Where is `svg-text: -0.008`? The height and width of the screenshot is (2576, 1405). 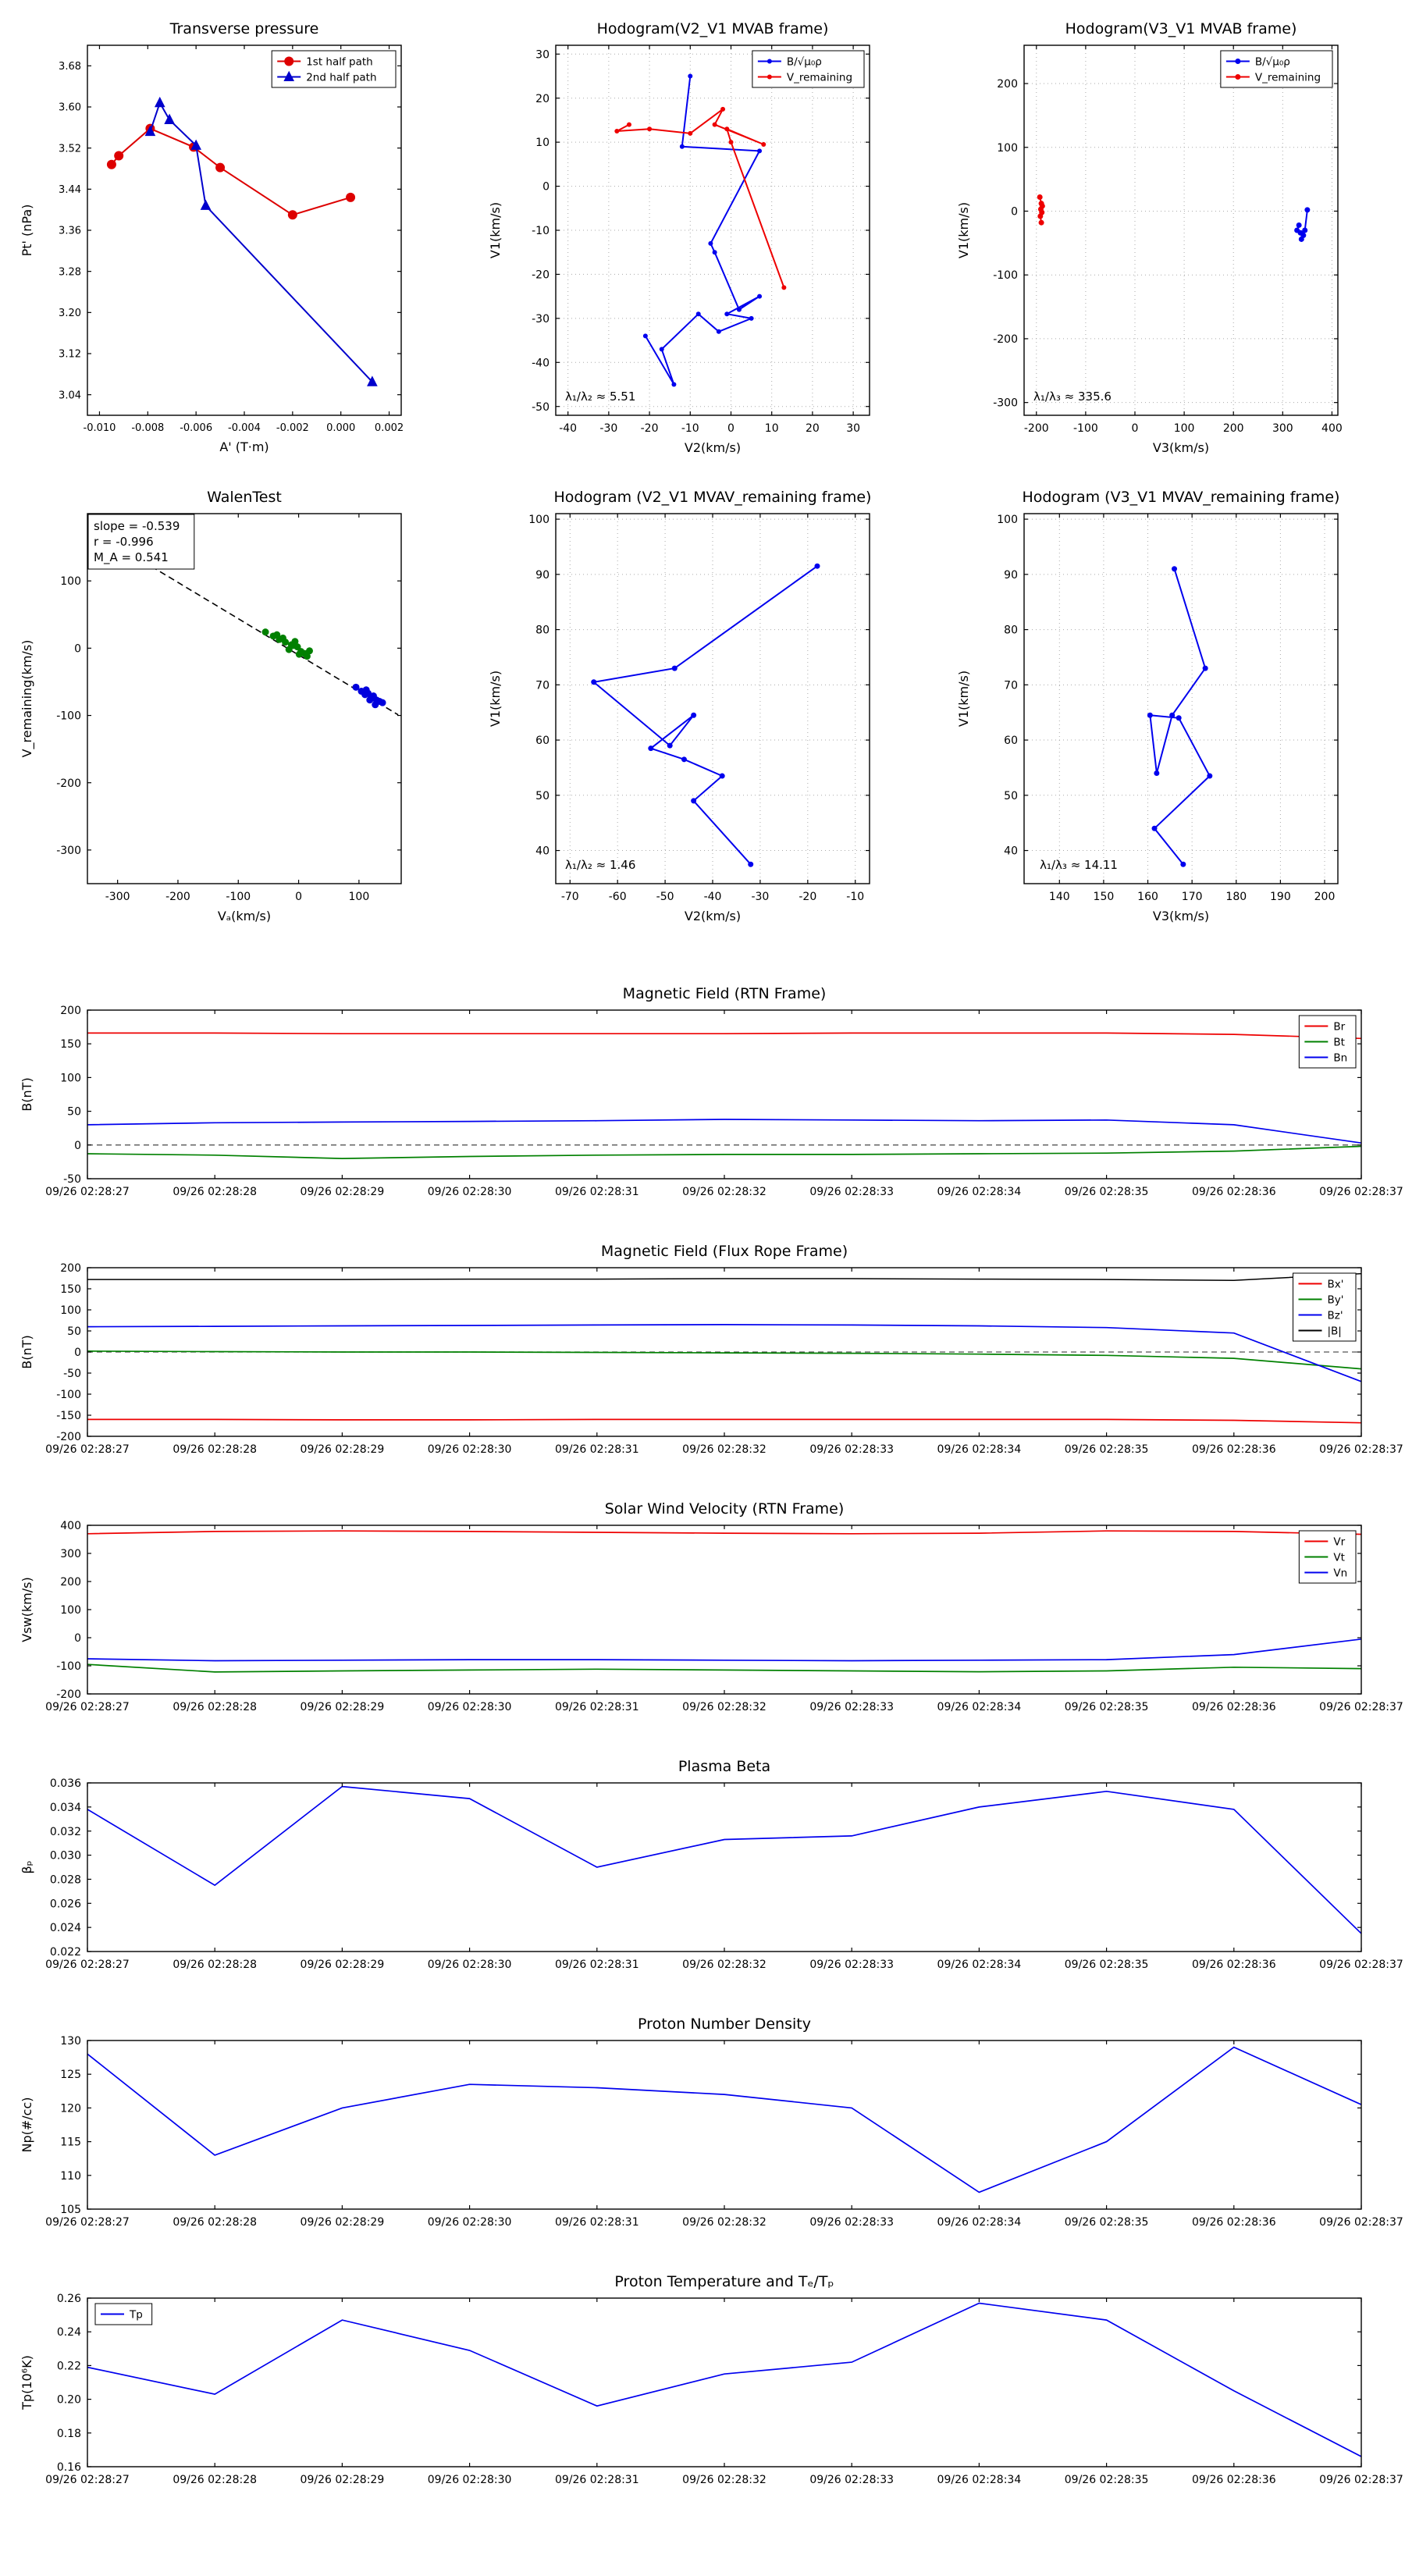
svg-text: -0.008 is located at coordinates (147, 428).